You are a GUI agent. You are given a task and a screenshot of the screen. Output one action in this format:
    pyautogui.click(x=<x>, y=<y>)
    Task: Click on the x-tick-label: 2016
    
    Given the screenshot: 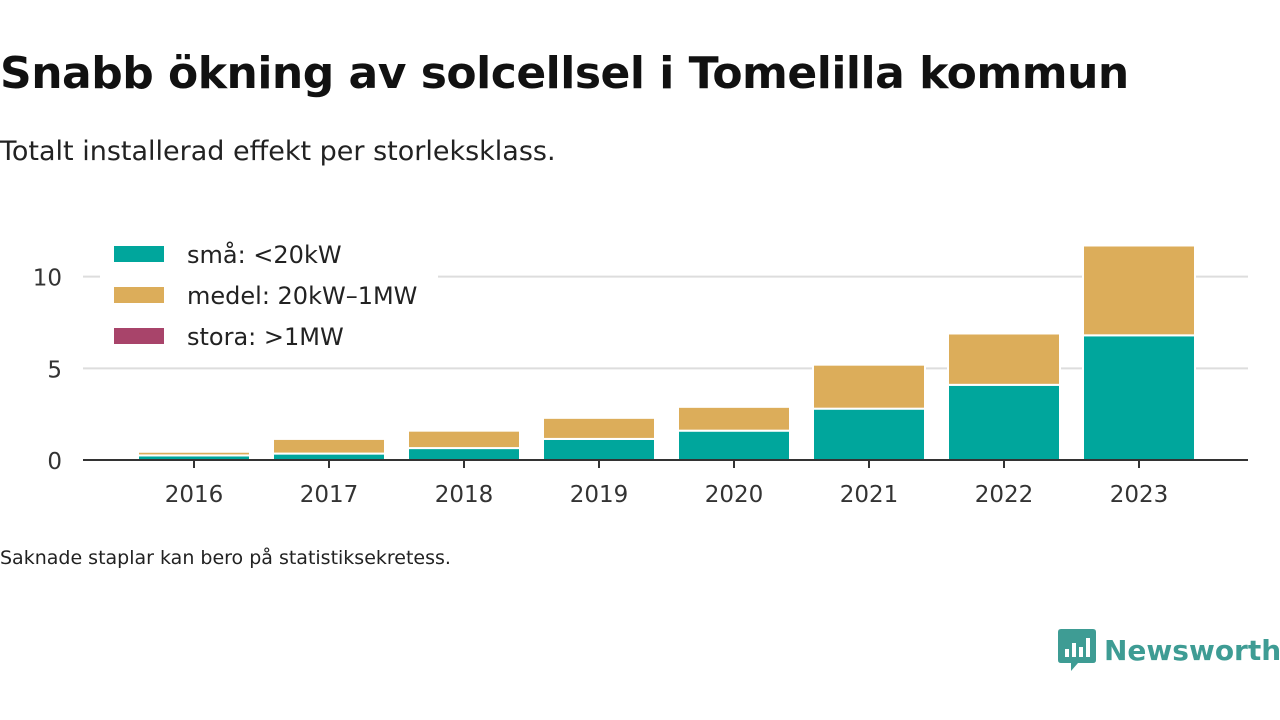 What is the action you would take?
    pyautogui.click(x=194, y=495)
    